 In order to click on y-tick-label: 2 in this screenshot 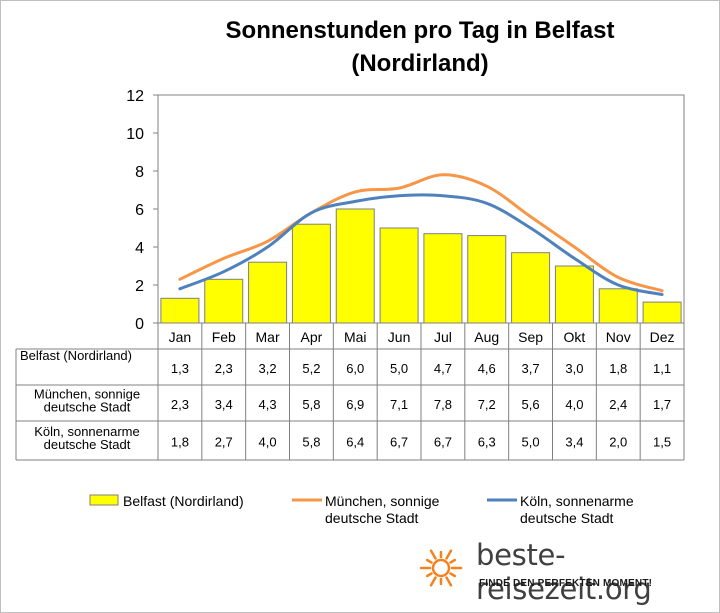, I will do `click(139, 286)`.